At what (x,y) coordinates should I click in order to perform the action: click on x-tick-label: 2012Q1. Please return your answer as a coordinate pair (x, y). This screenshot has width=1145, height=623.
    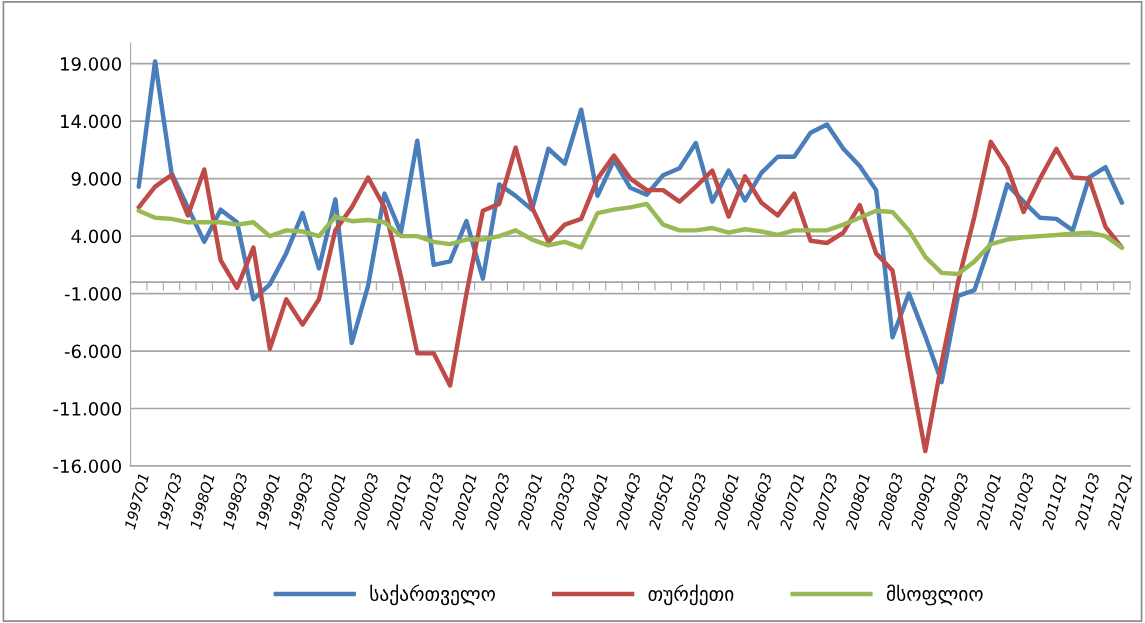
    Looking at the image, I should click on (1120, 502).